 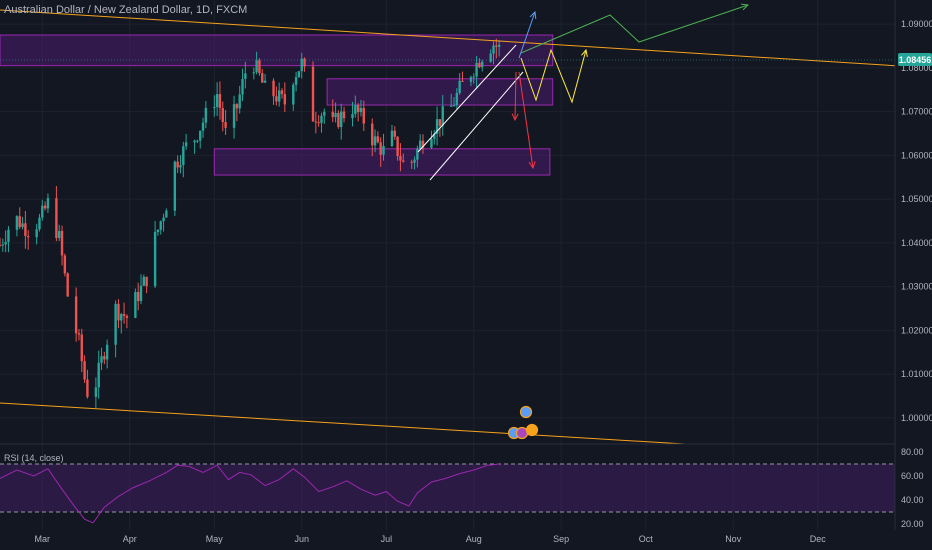 I want to click on price-badge, so click(x=915, y=59).